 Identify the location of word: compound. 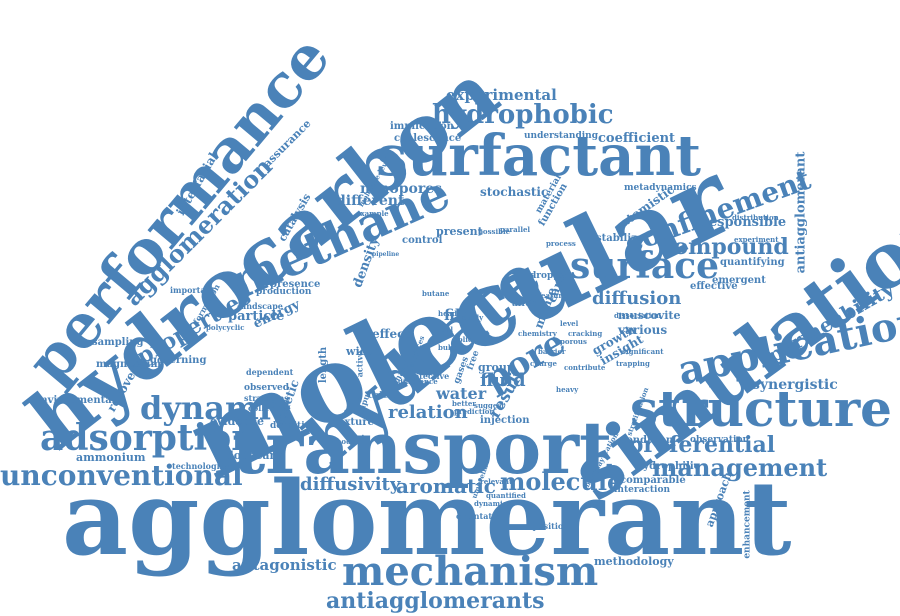
(724, 247).